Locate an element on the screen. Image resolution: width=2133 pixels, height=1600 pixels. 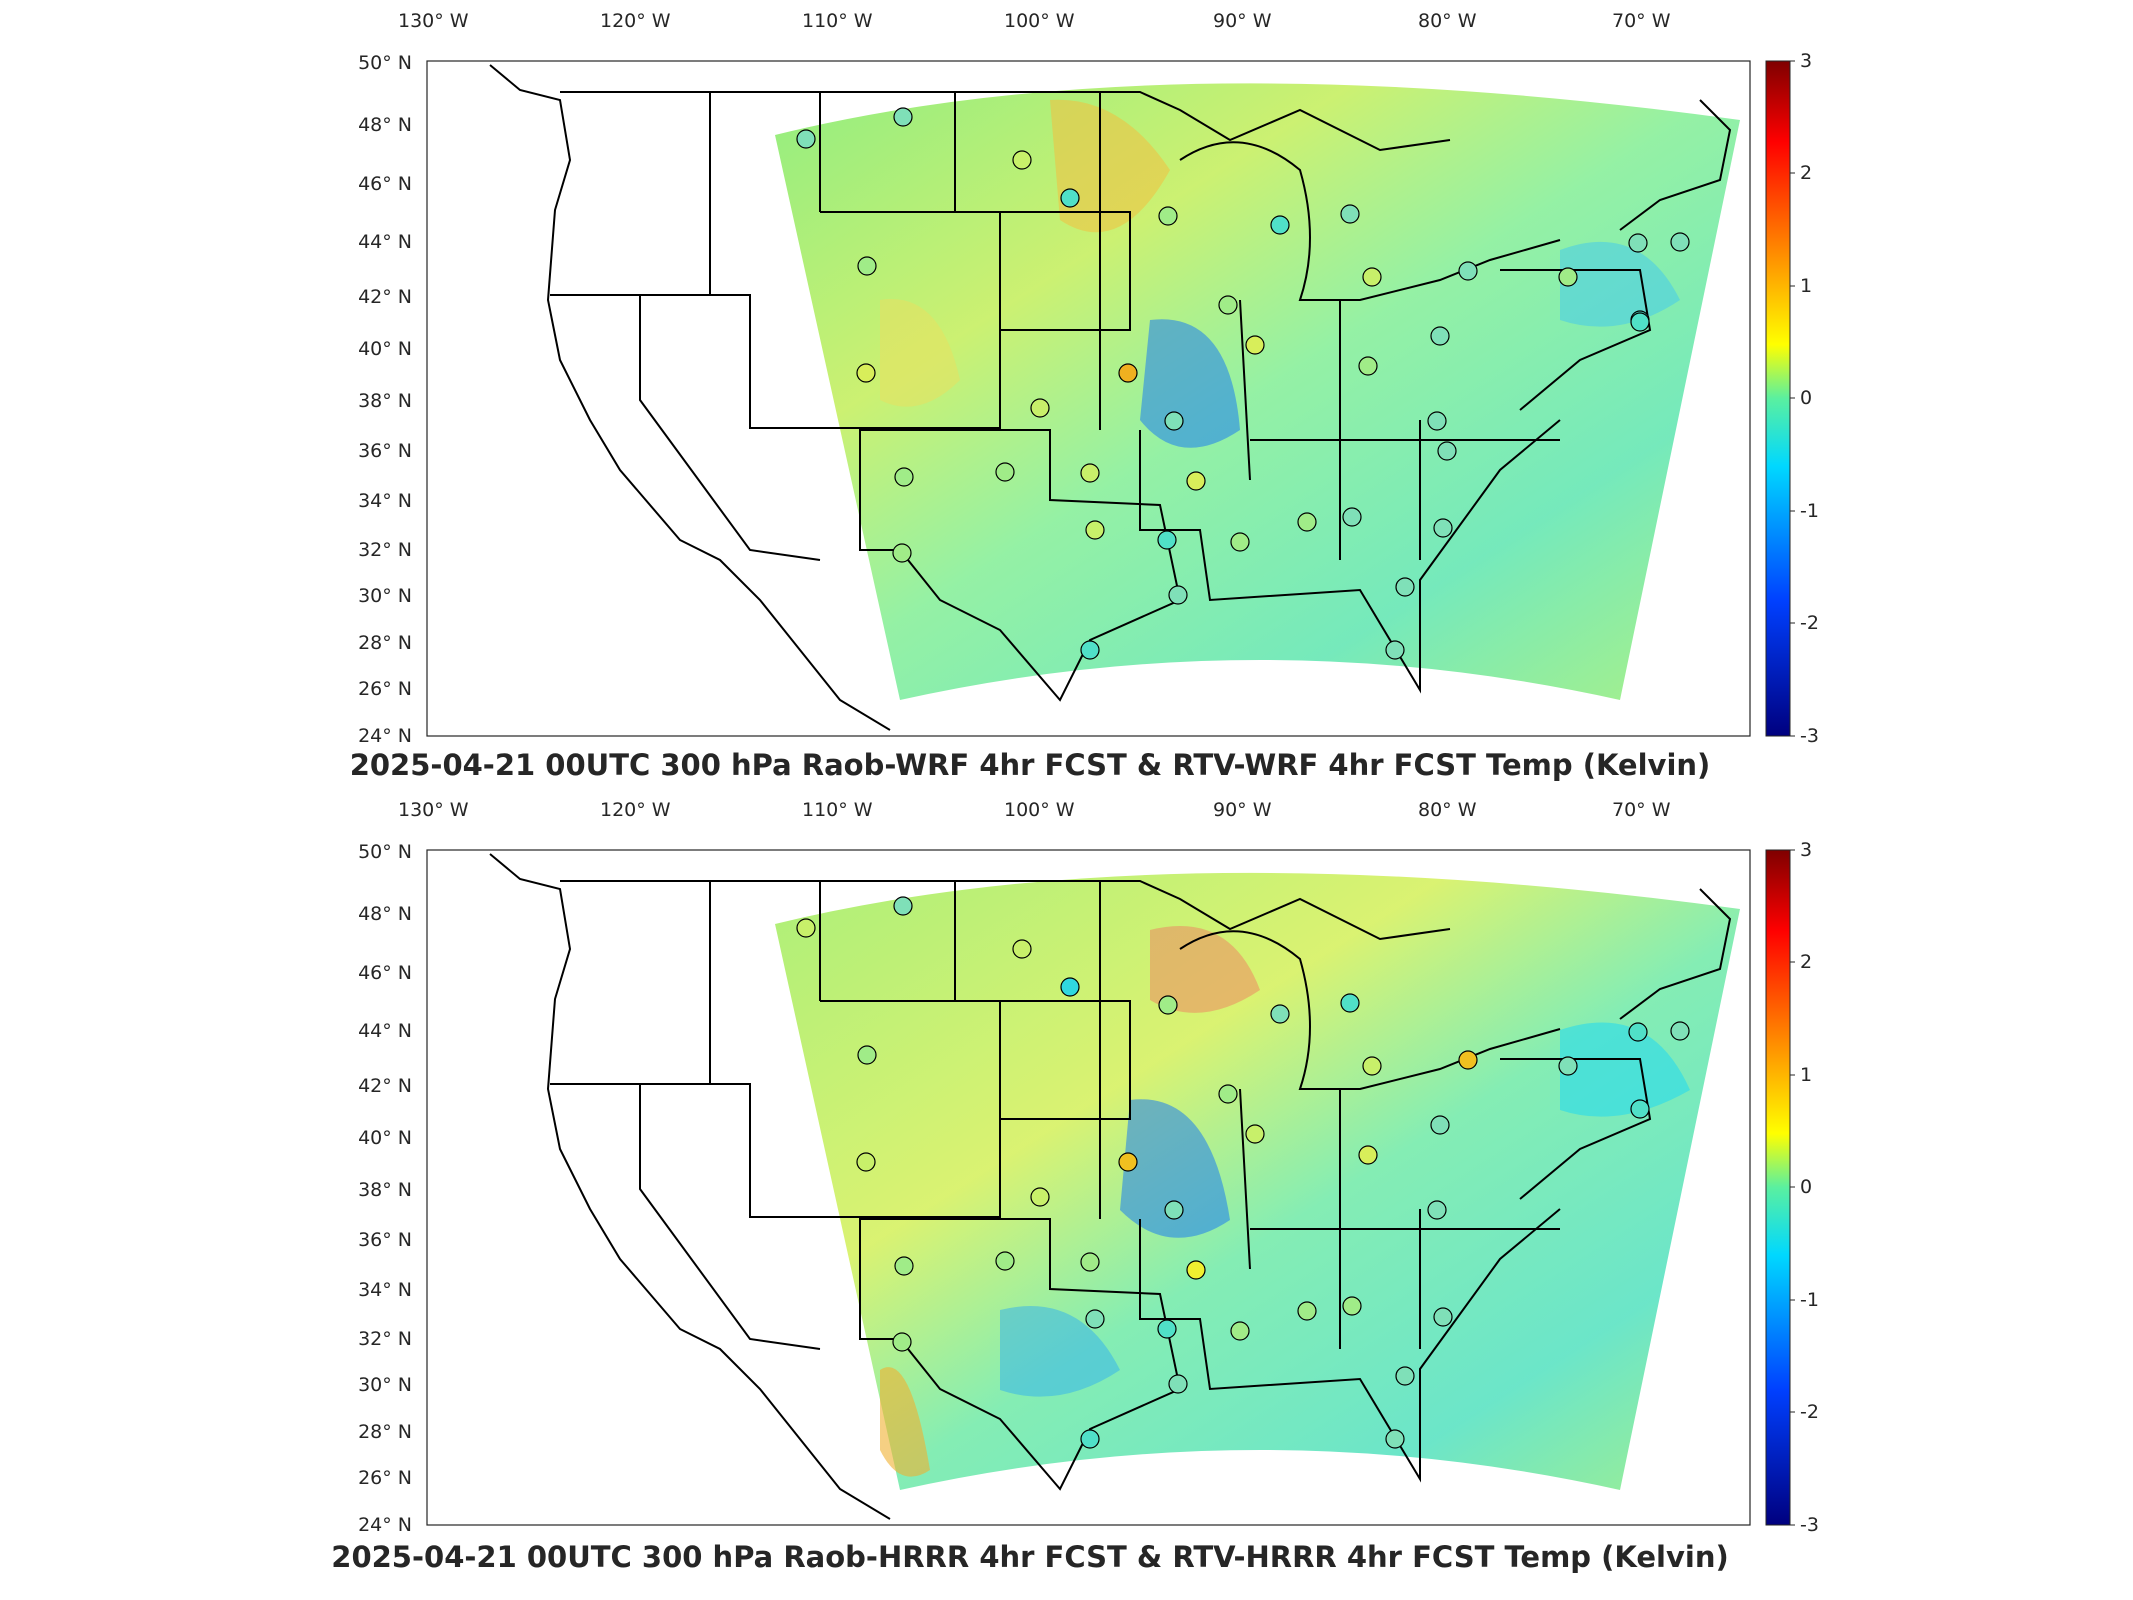
warm-anomaly-west is located at coordinates (920, 353).